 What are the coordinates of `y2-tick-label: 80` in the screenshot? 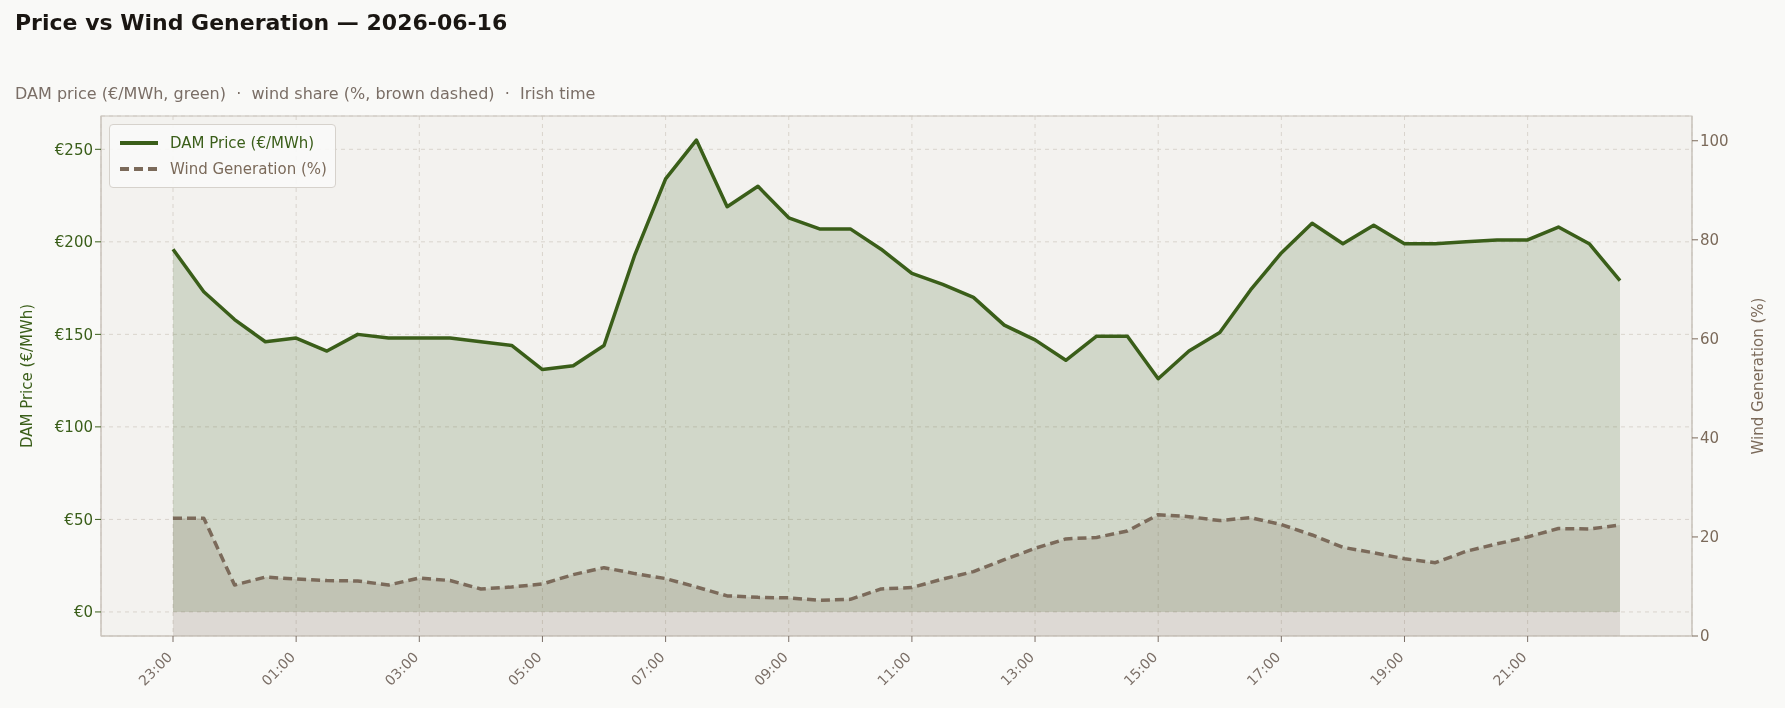 It's located at (1710, 240).